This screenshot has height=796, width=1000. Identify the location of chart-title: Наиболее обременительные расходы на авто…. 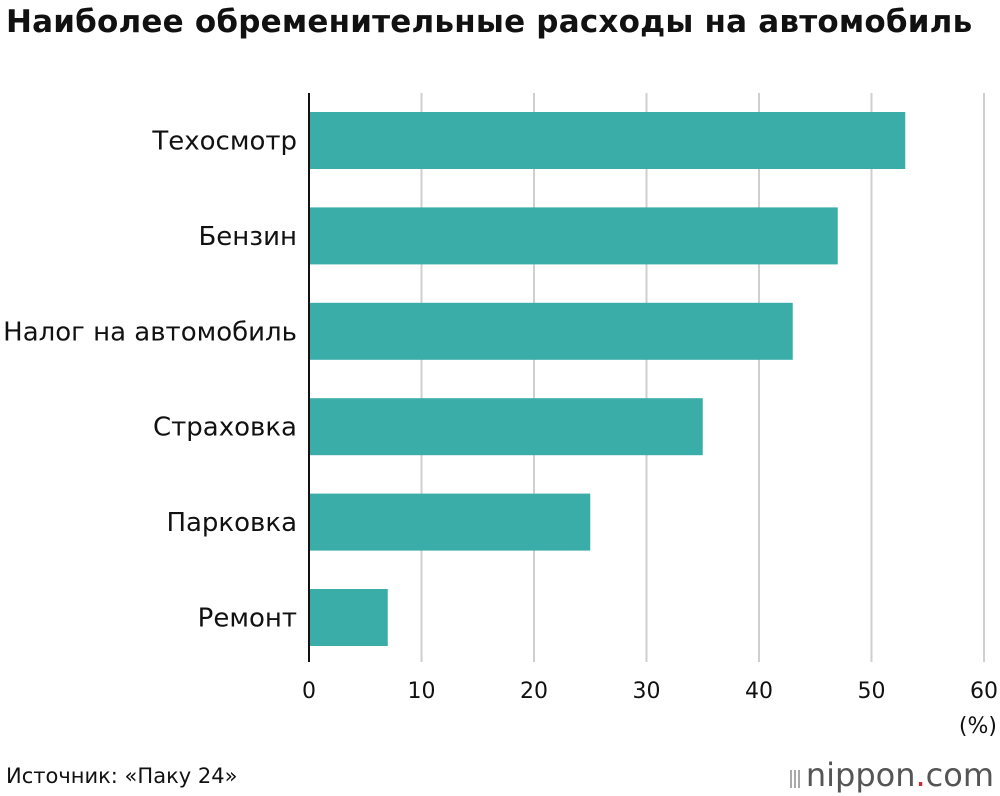
(489, 22).